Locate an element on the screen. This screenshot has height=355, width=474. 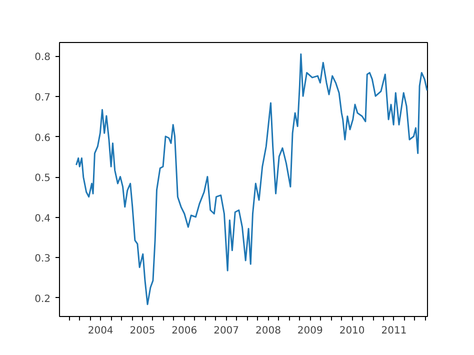
y-tick-label: 0.7 is located at coordinates (42, 98).